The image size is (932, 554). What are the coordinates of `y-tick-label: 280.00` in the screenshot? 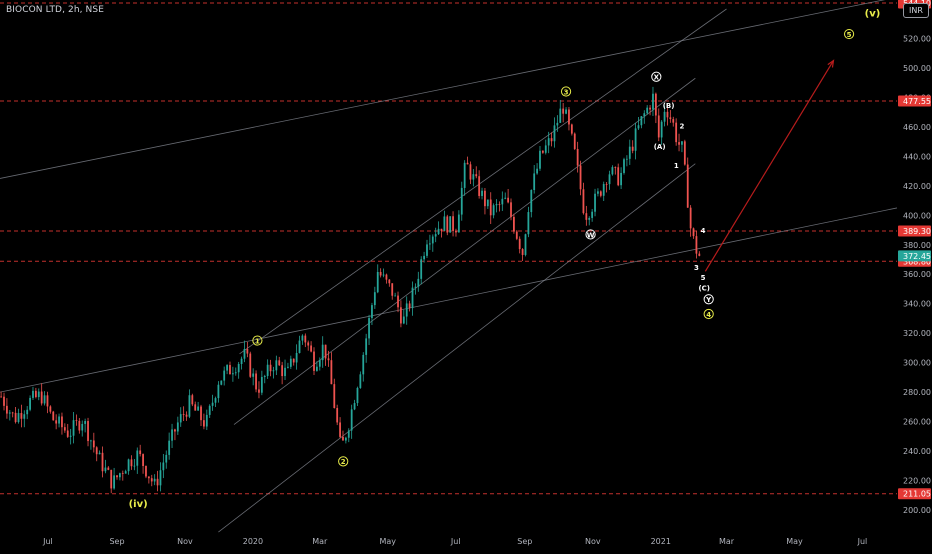 It's located at (917, 392).